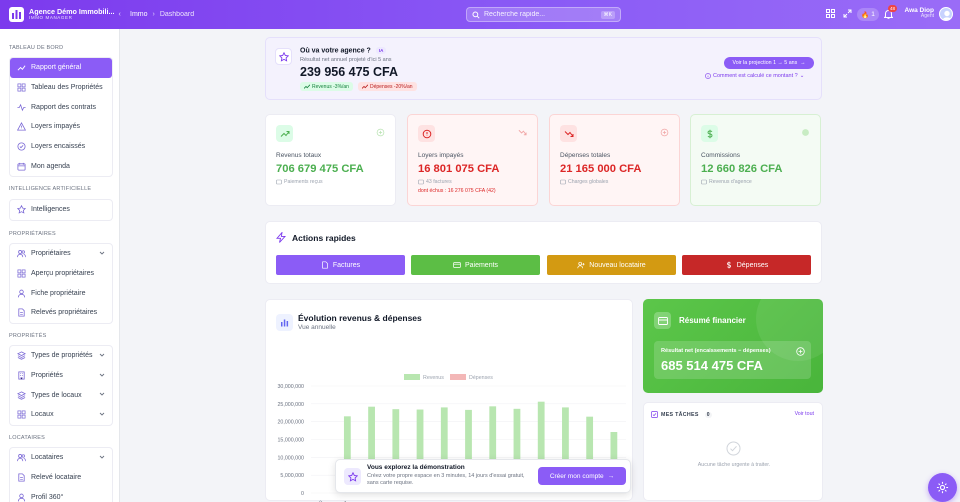 The image size is (960, 502). I want to click on user-info: Awa Diop Agent, so click(917, 13).